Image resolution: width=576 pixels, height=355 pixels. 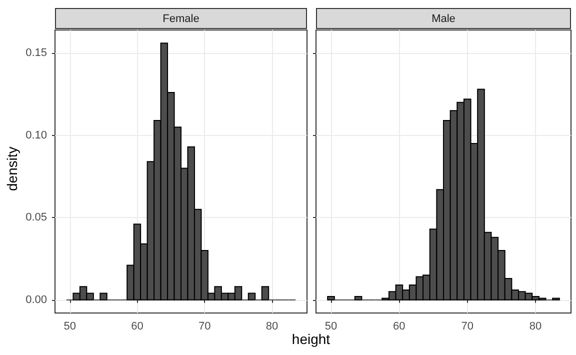 What do you see at coordinates (181, 18) in the screenshot?
I see `chart-title: Female` at bounding box center [181, 18].